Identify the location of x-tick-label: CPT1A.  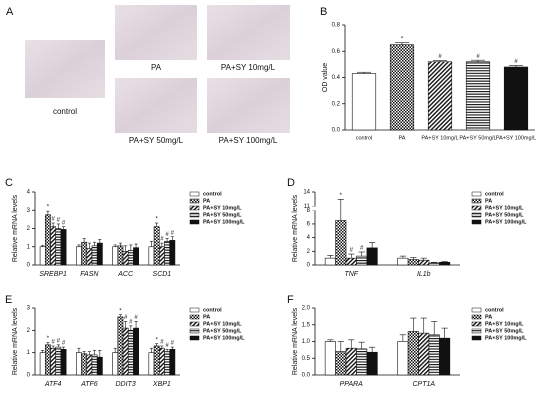
(423, 384).